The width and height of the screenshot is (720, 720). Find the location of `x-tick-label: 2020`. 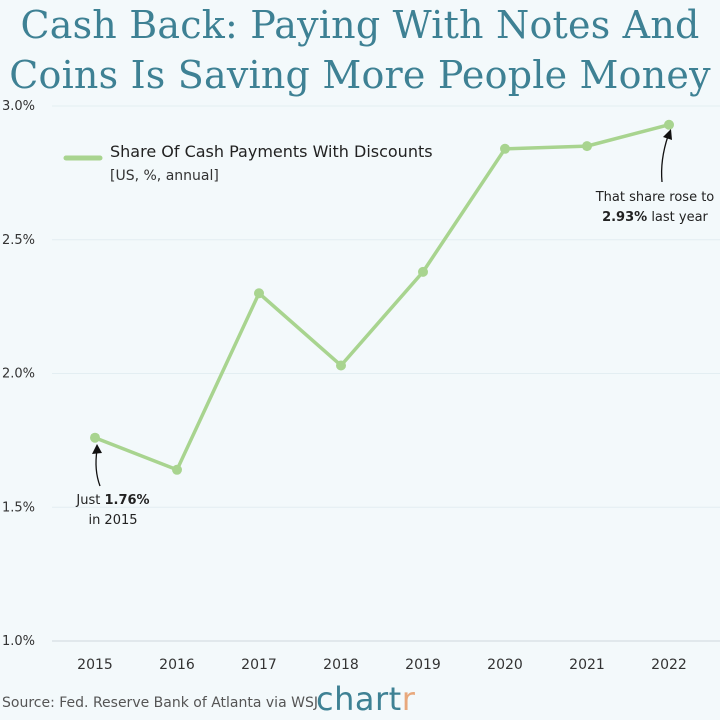

x-tick-label: 2020 is located at coordinates (505, 665).